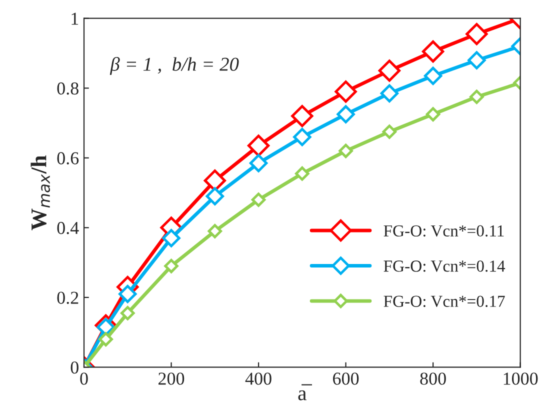 The height and width of the screenshot is (408, 542). Describe the element at coordinates (84, 378) in the screenshot. I see `x-tick-label: 0` at that location.